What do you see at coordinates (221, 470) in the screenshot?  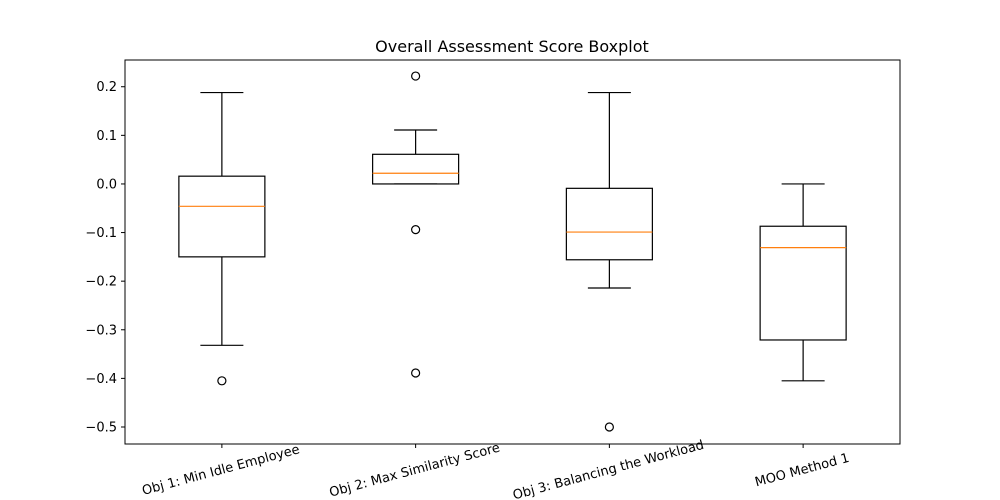 I see `x-tick-label: Obj 1: Min Idle Employee` at bounding box center [221, 470].